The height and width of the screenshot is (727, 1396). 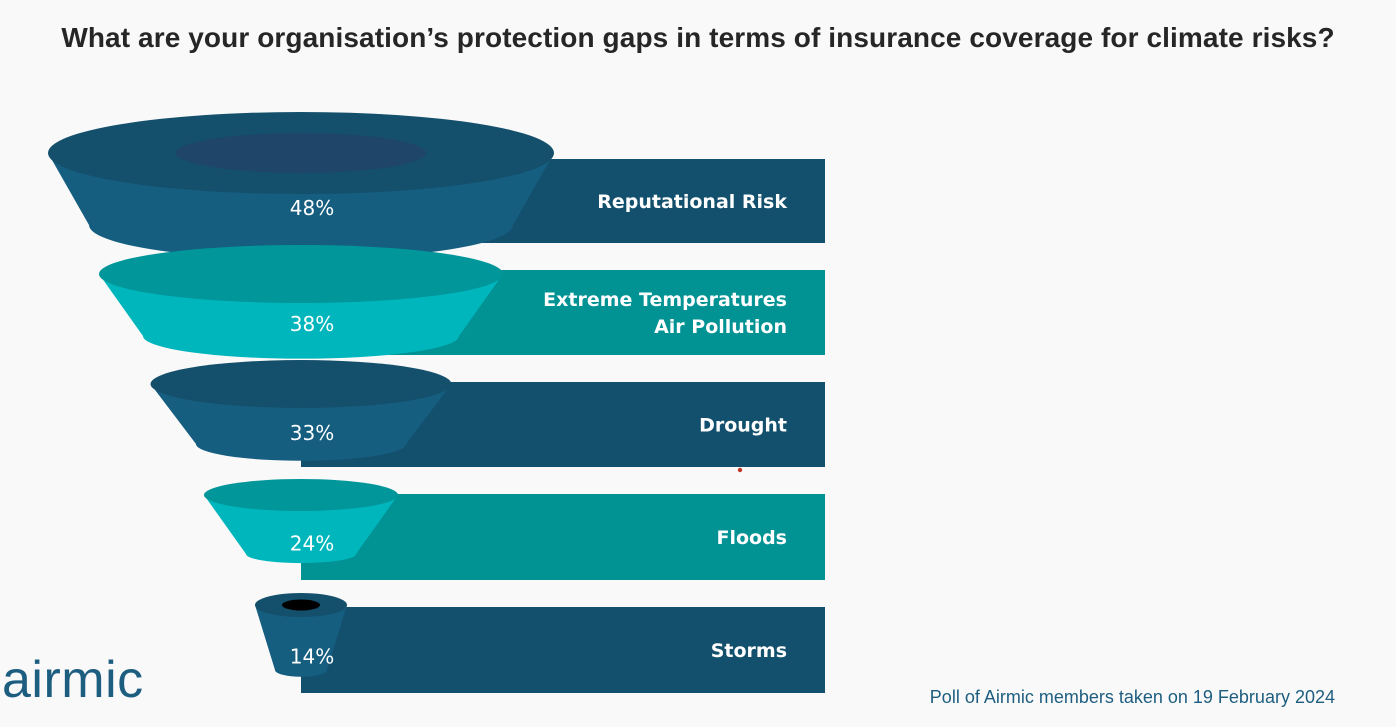 I want to click on category-label: Drought, so click(x=743, y=426).